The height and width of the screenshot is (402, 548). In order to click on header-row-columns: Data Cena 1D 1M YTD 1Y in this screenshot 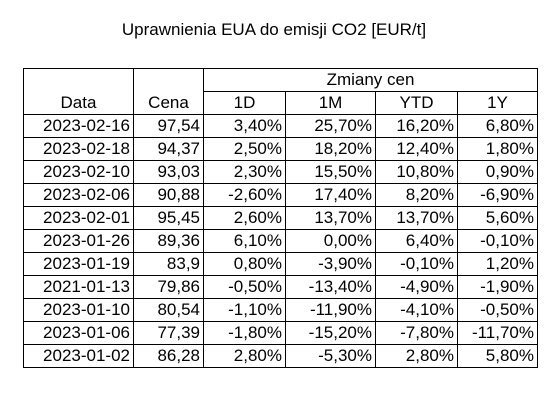, I will do `click(280, 103)`.